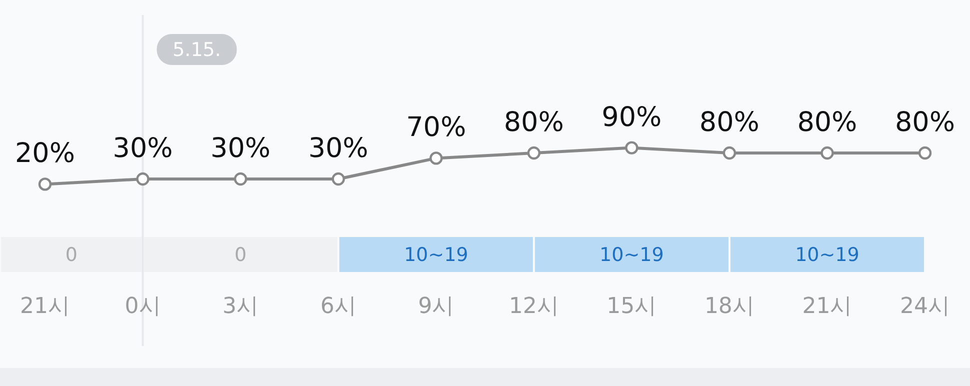 The height and width of the screenshot is (386, 970). Describe the element at coordinates (729, 306) in the screenshot. I see `x-tick-label: 18시` at that location.